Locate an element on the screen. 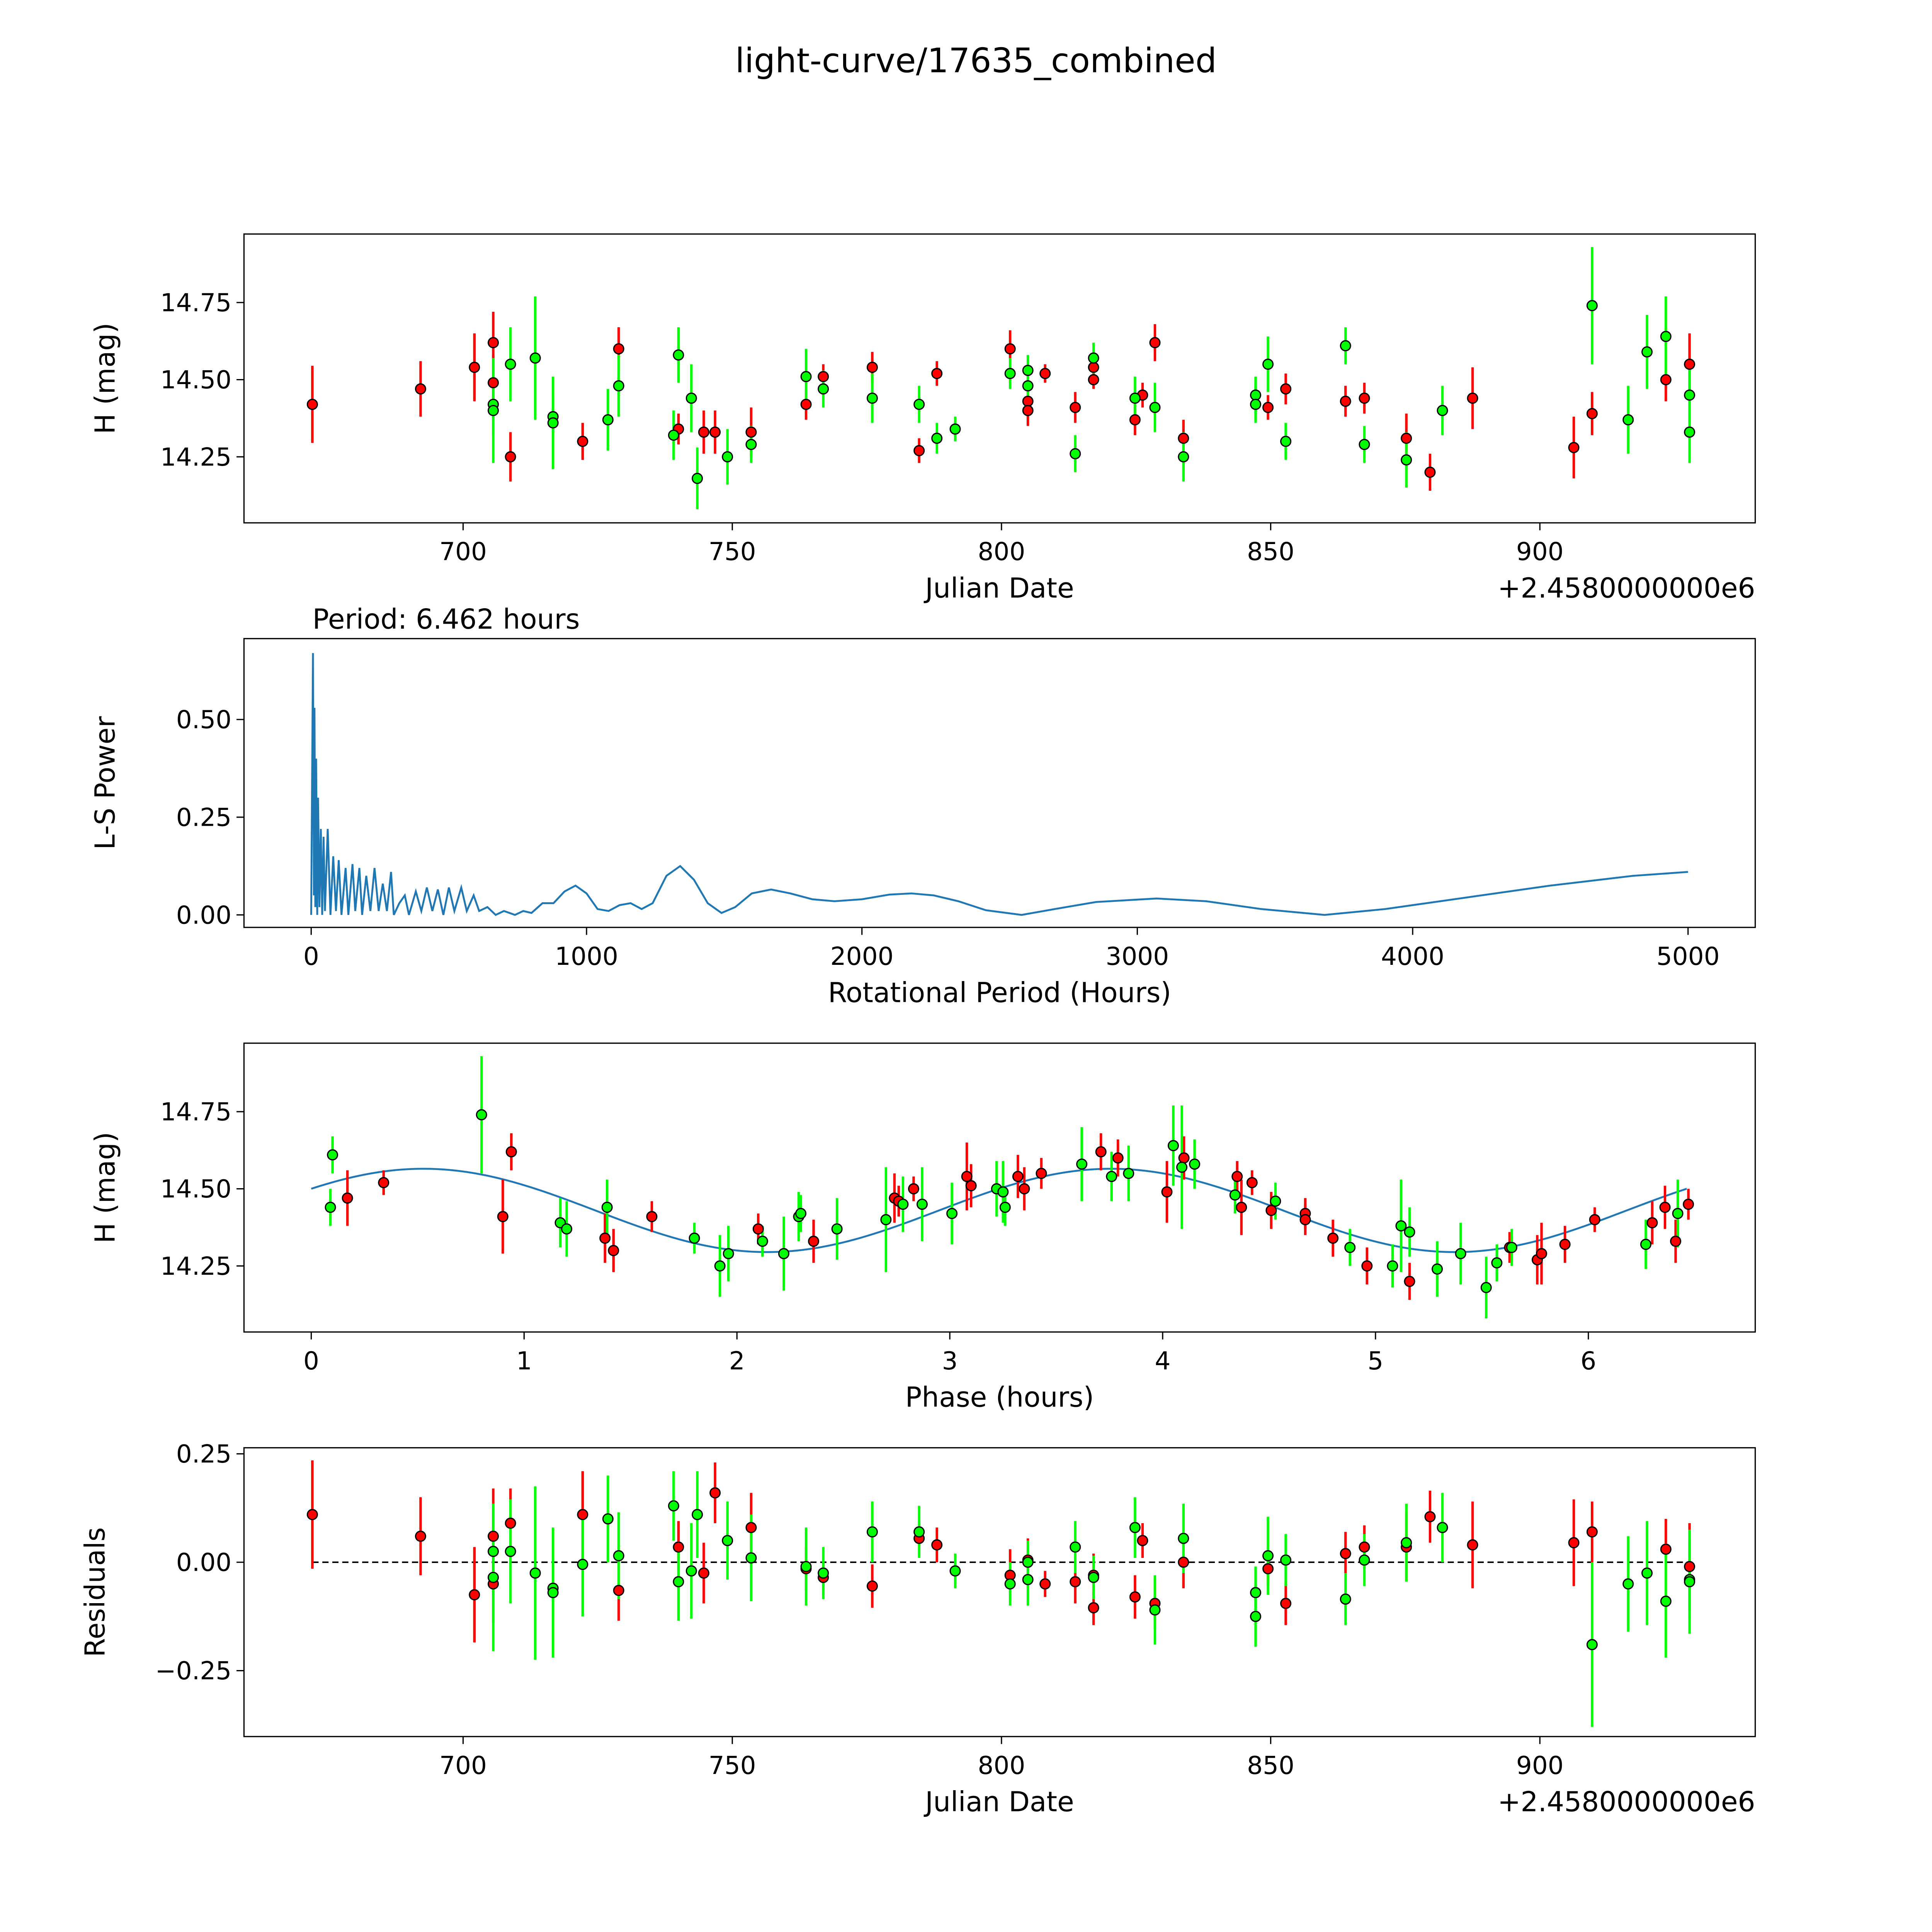 The width and height of the screenshot is (1932, 1932). y-tick-label: 14.75 is located at coordinates (196, 1113).